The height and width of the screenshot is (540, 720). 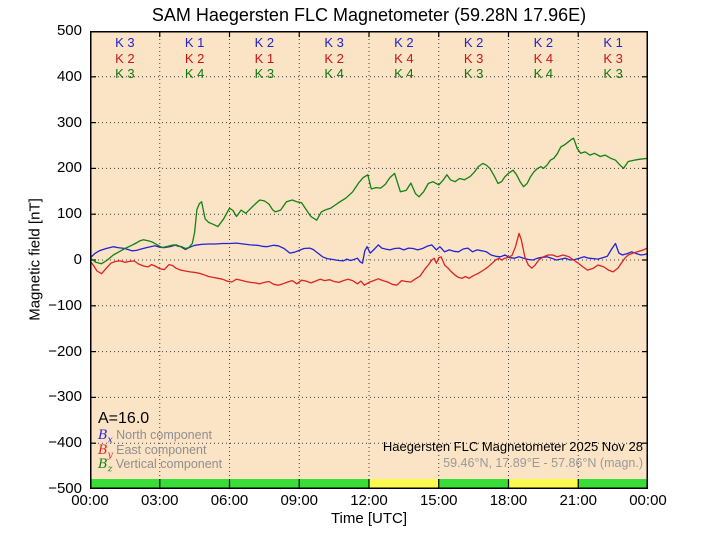 I want to click on x-tick-label: 18:00, so click(x=508, y=500).